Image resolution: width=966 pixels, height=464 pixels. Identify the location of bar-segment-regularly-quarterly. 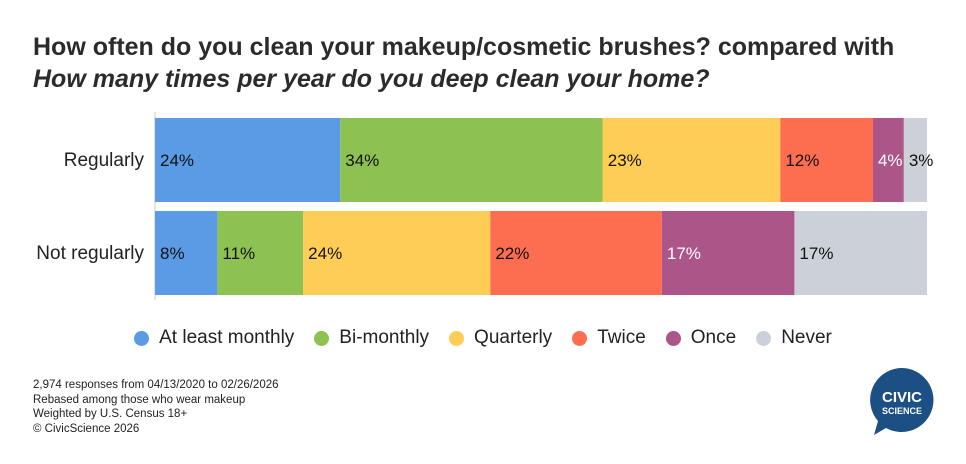
(691, 160).